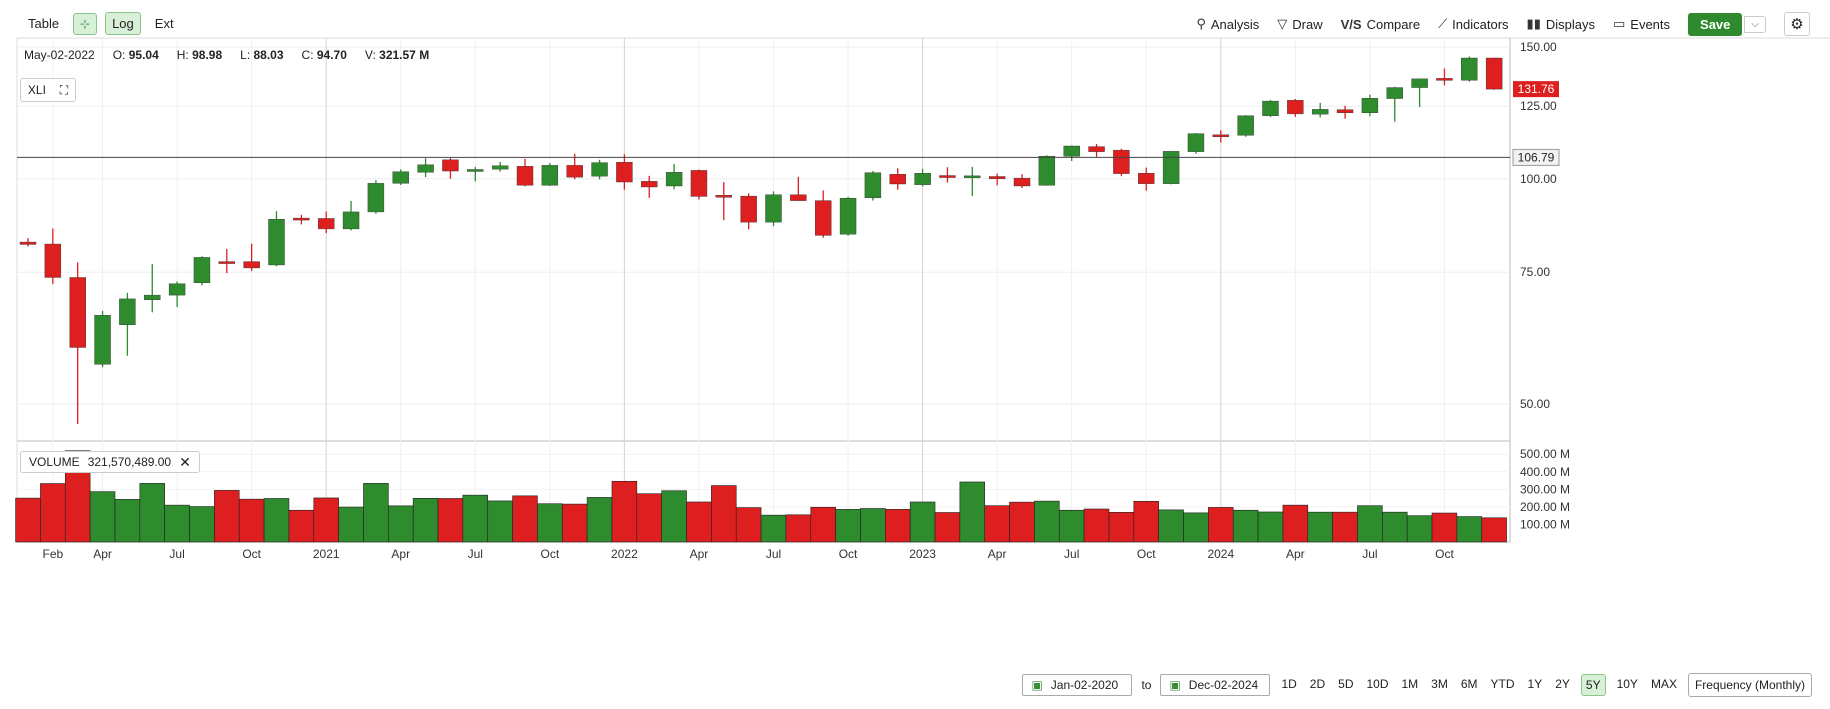  What do you see at coordinates (1715, 24) in the screenshot?
I see `save-button: Save` at bounding box center [1715, 24].